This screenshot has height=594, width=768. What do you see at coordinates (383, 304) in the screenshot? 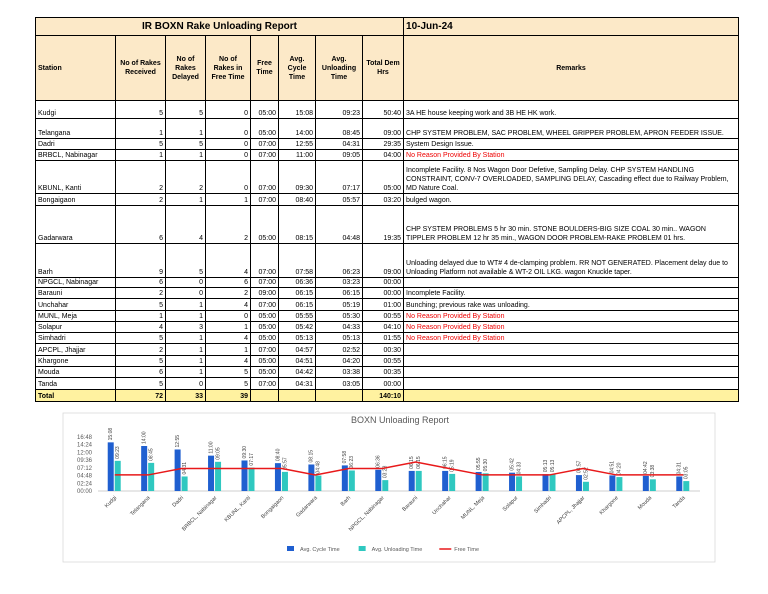
I see `cell: 01:00` at bounding box center [383, 304].